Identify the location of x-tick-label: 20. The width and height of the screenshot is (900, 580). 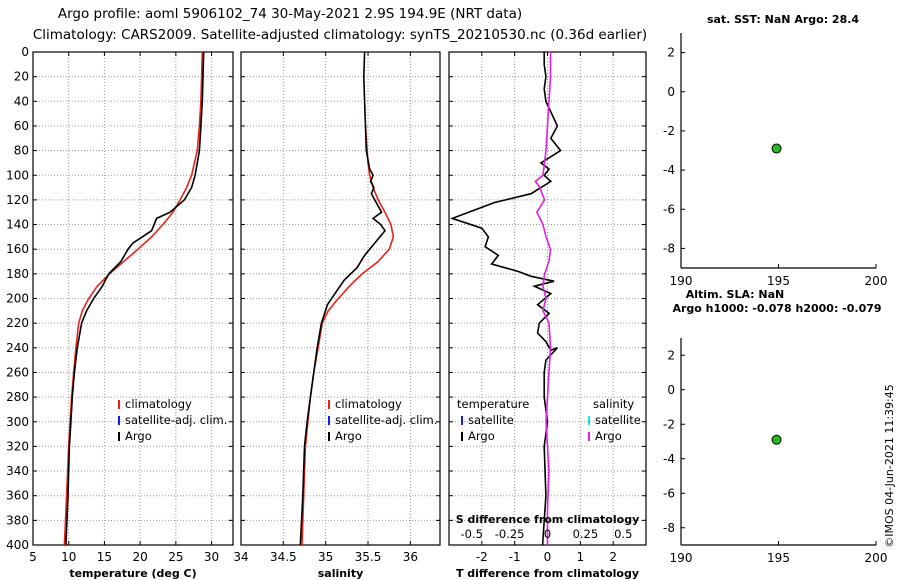
(140, 557).